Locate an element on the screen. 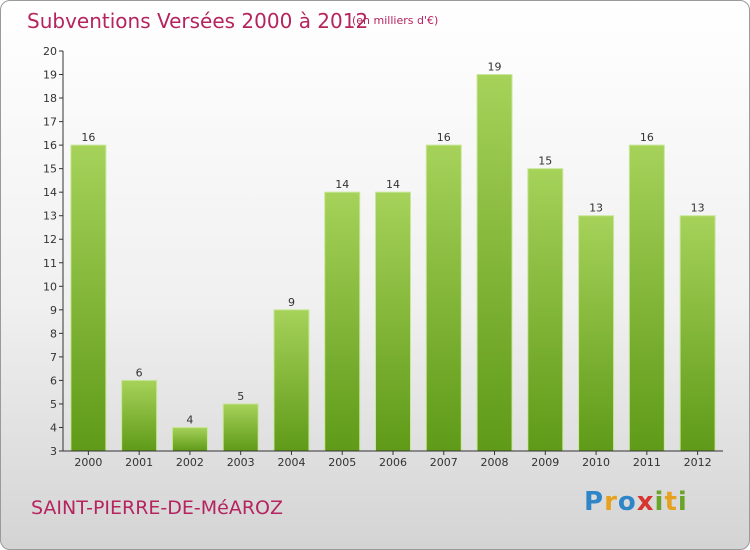  y-tick-label: 18 is located at coordinates (50, 98).